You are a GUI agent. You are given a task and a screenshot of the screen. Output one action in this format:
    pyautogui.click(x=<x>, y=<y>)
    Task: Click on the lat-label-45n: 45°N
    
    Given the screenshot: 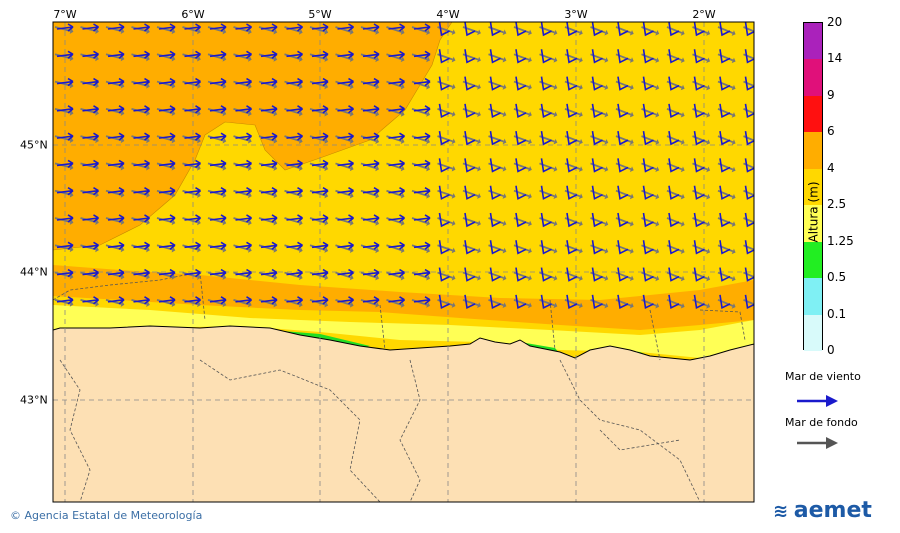 What is the action you would take?
    pyautogui.click(x=34, y=145)
    